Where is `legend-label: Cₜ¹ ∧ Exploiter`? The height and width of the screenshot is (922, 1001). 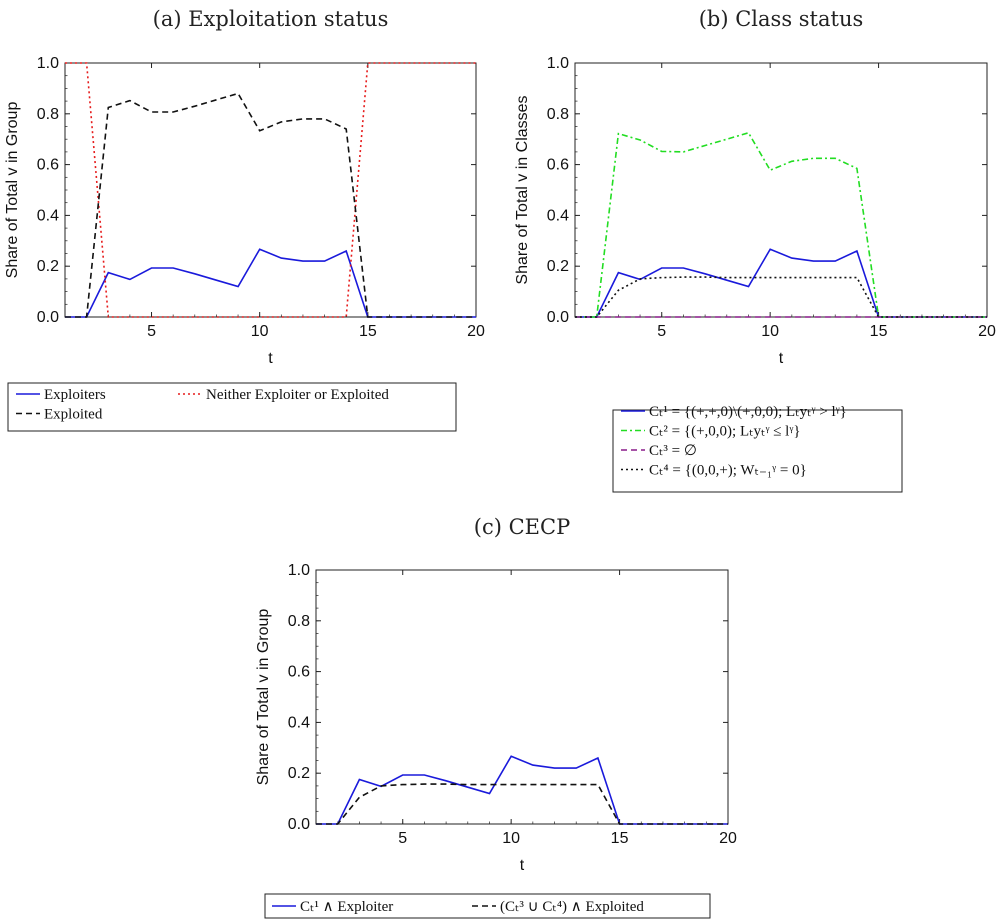
legend-label: Cₜ¹ ∧ Exploiter is located at coordinates (346, 907).